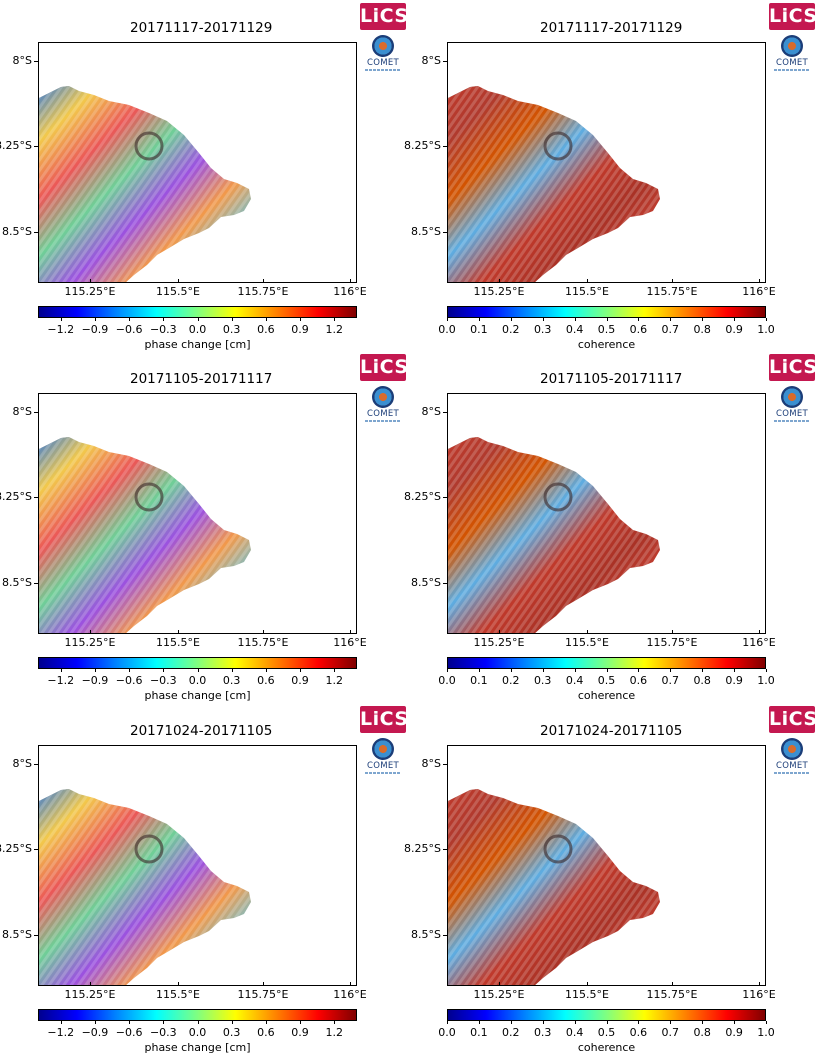  What do you see at coordinates (606, 312) in the screenshot?
I see `coherence-colorbar` at bounding box center [606, 312].